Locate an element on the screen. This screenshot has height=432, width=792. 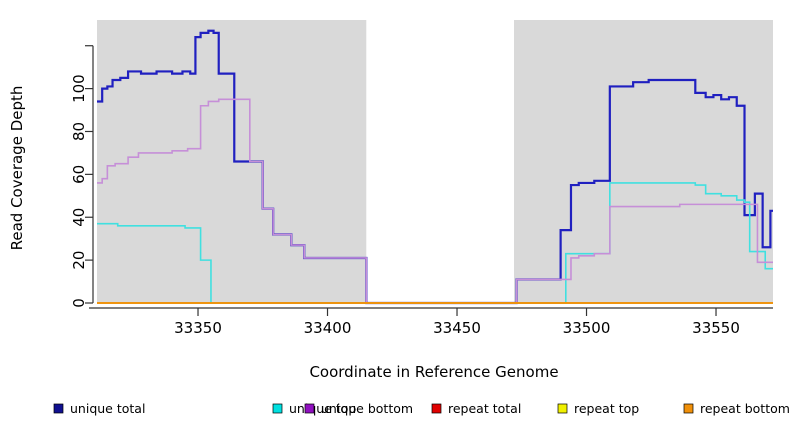
legend-item-repeat-bottom: repeat bottom is located at coordinates (736, 408).